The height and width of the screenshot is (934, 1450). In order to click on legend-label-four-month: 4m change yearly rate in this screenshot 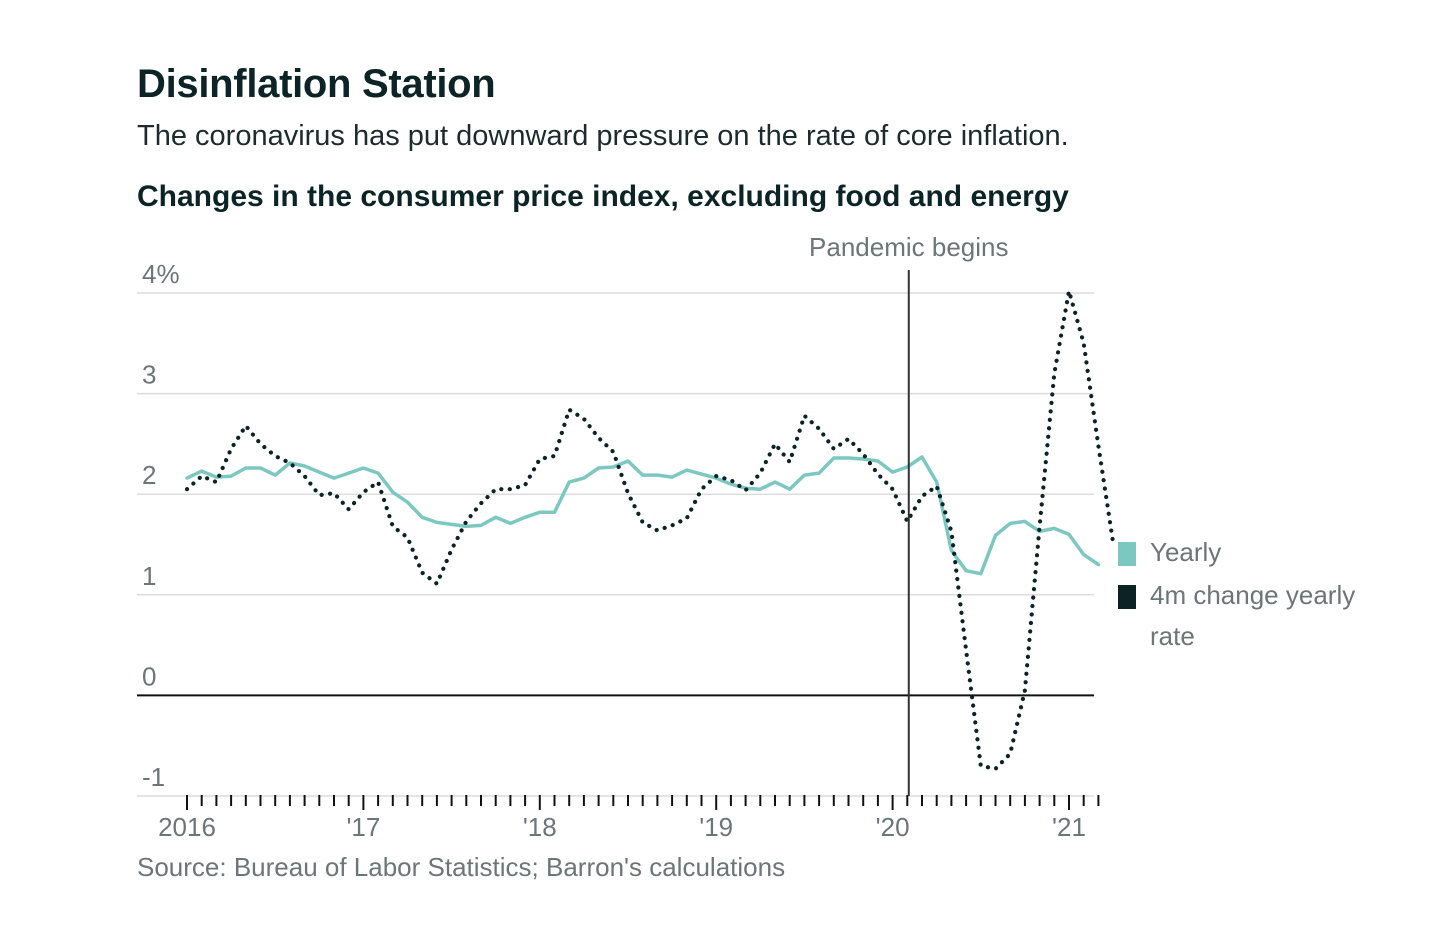, I will do `click(1253, 615)`.